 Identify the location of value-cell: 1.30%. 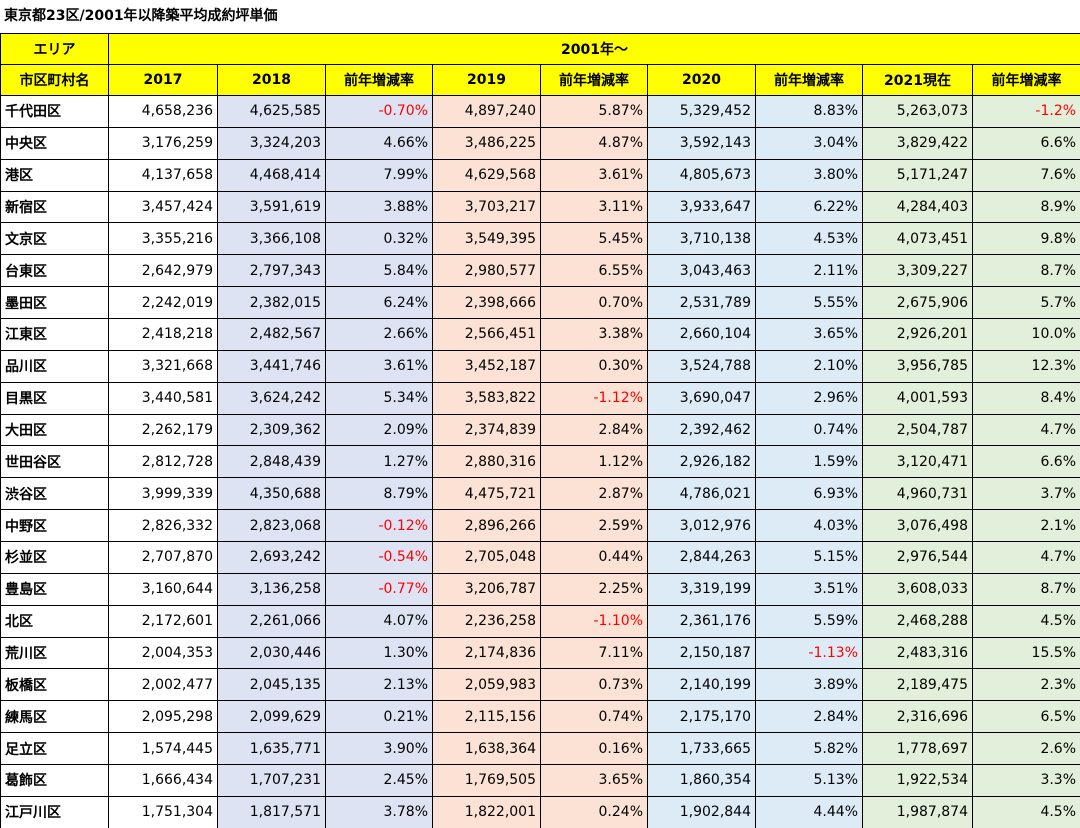
(379, 653).